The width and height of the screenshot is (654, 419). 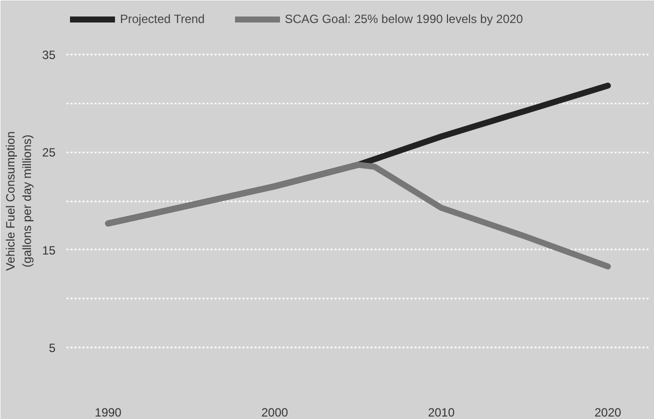 I want to click on y-axis-title: Vehicle Fuel Consumption (gallons per day millions), so click(x=18, y=201).